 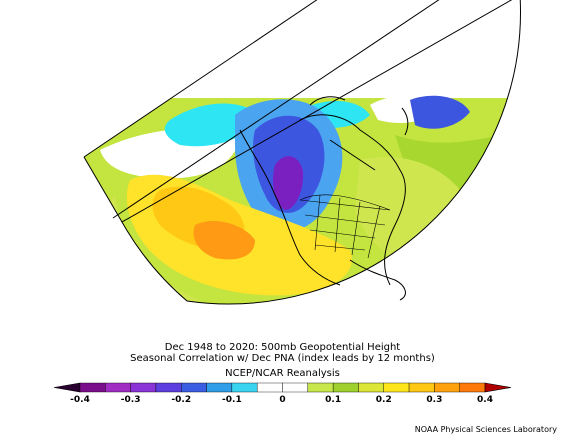 I want to click on colorbar-tick-label: -0.1, so click(x=232, y=400).